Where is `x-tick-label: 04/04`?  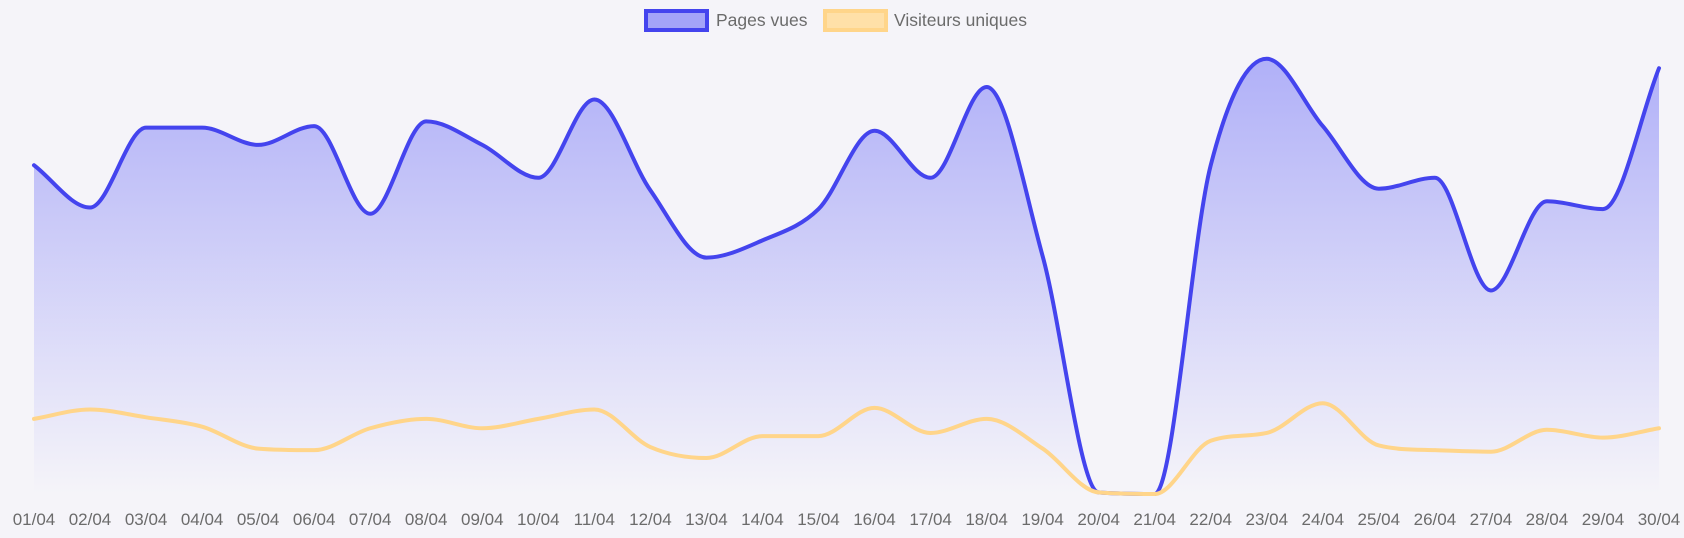
x-tick-label: 04/04 is located at coordinates (202, 519).